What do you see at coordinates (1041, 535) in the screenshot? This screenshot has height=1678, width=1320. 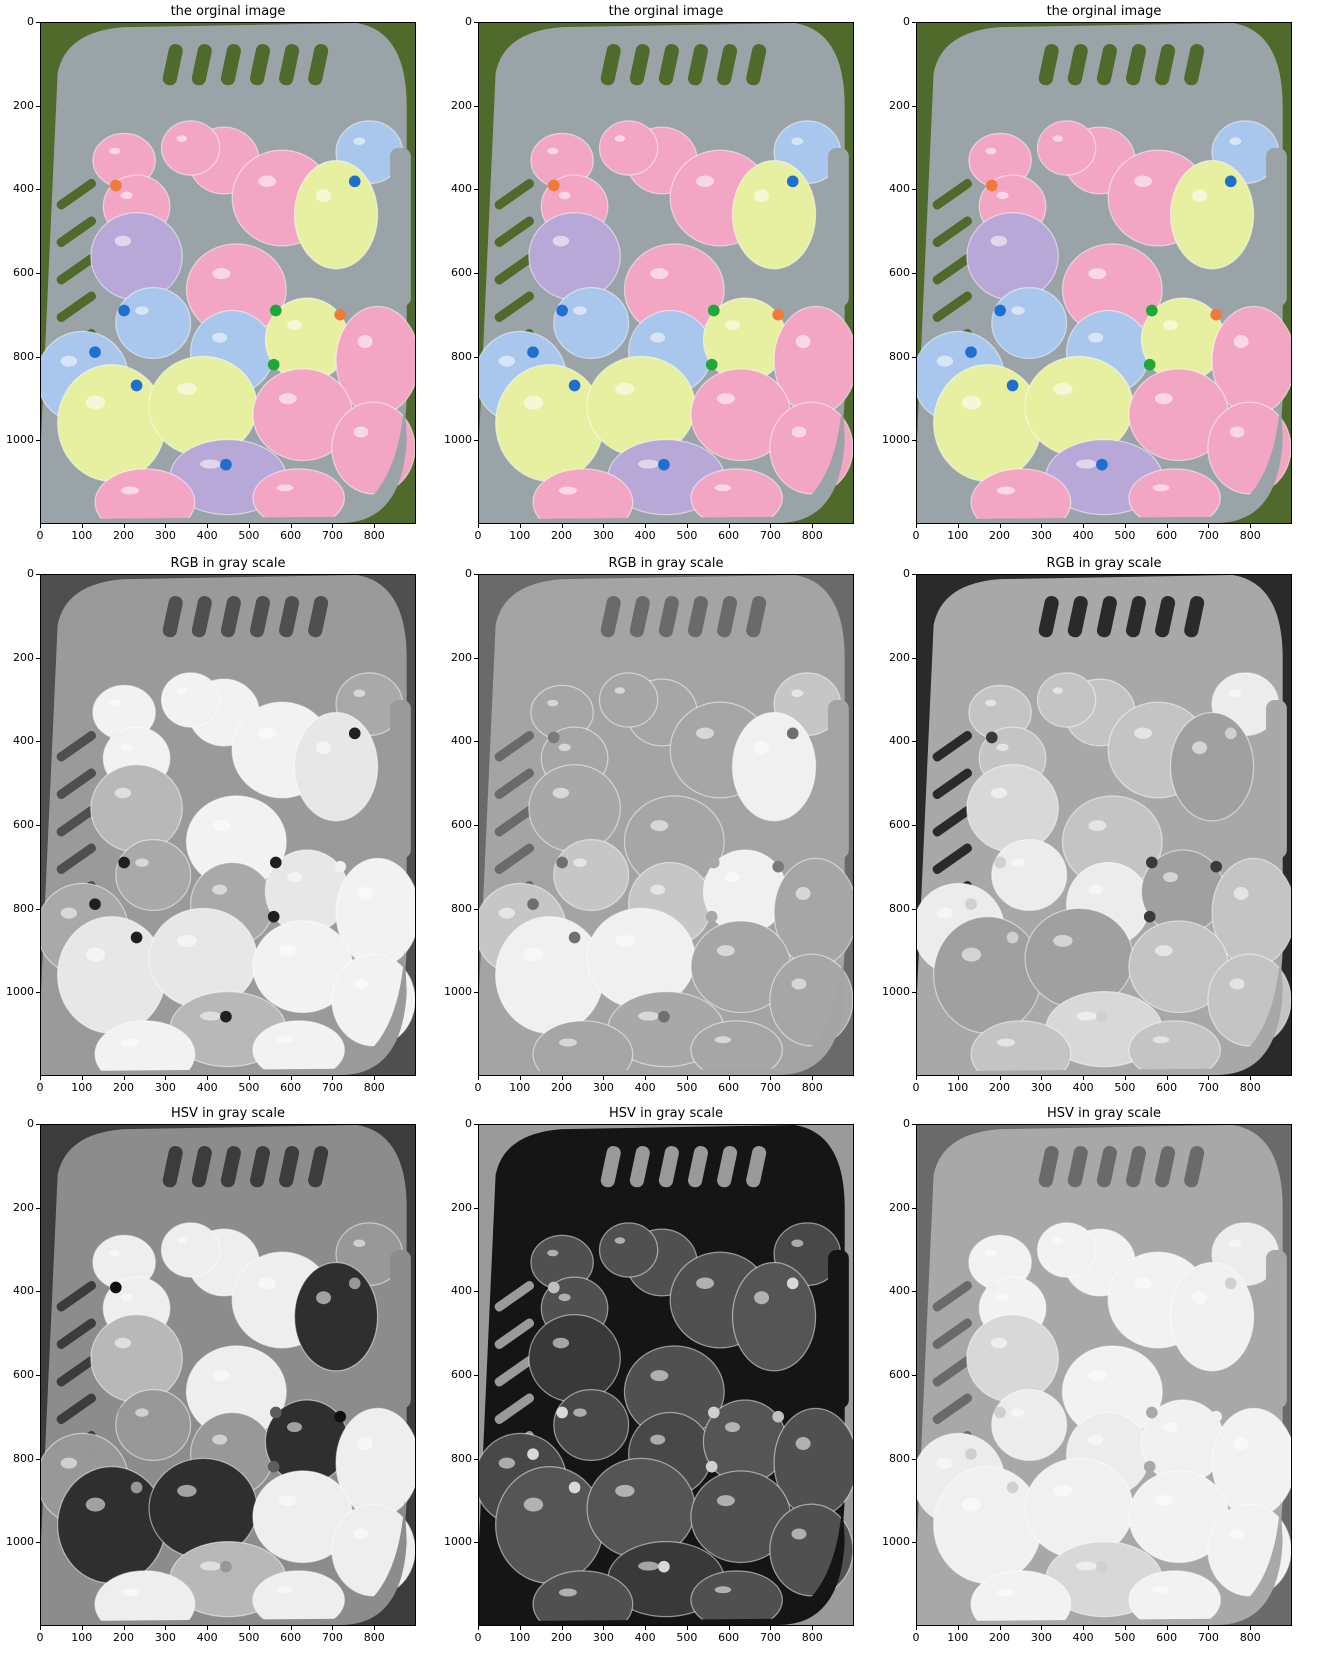 I see `x-tick-label: 300` at bounding box center [1041, 535].